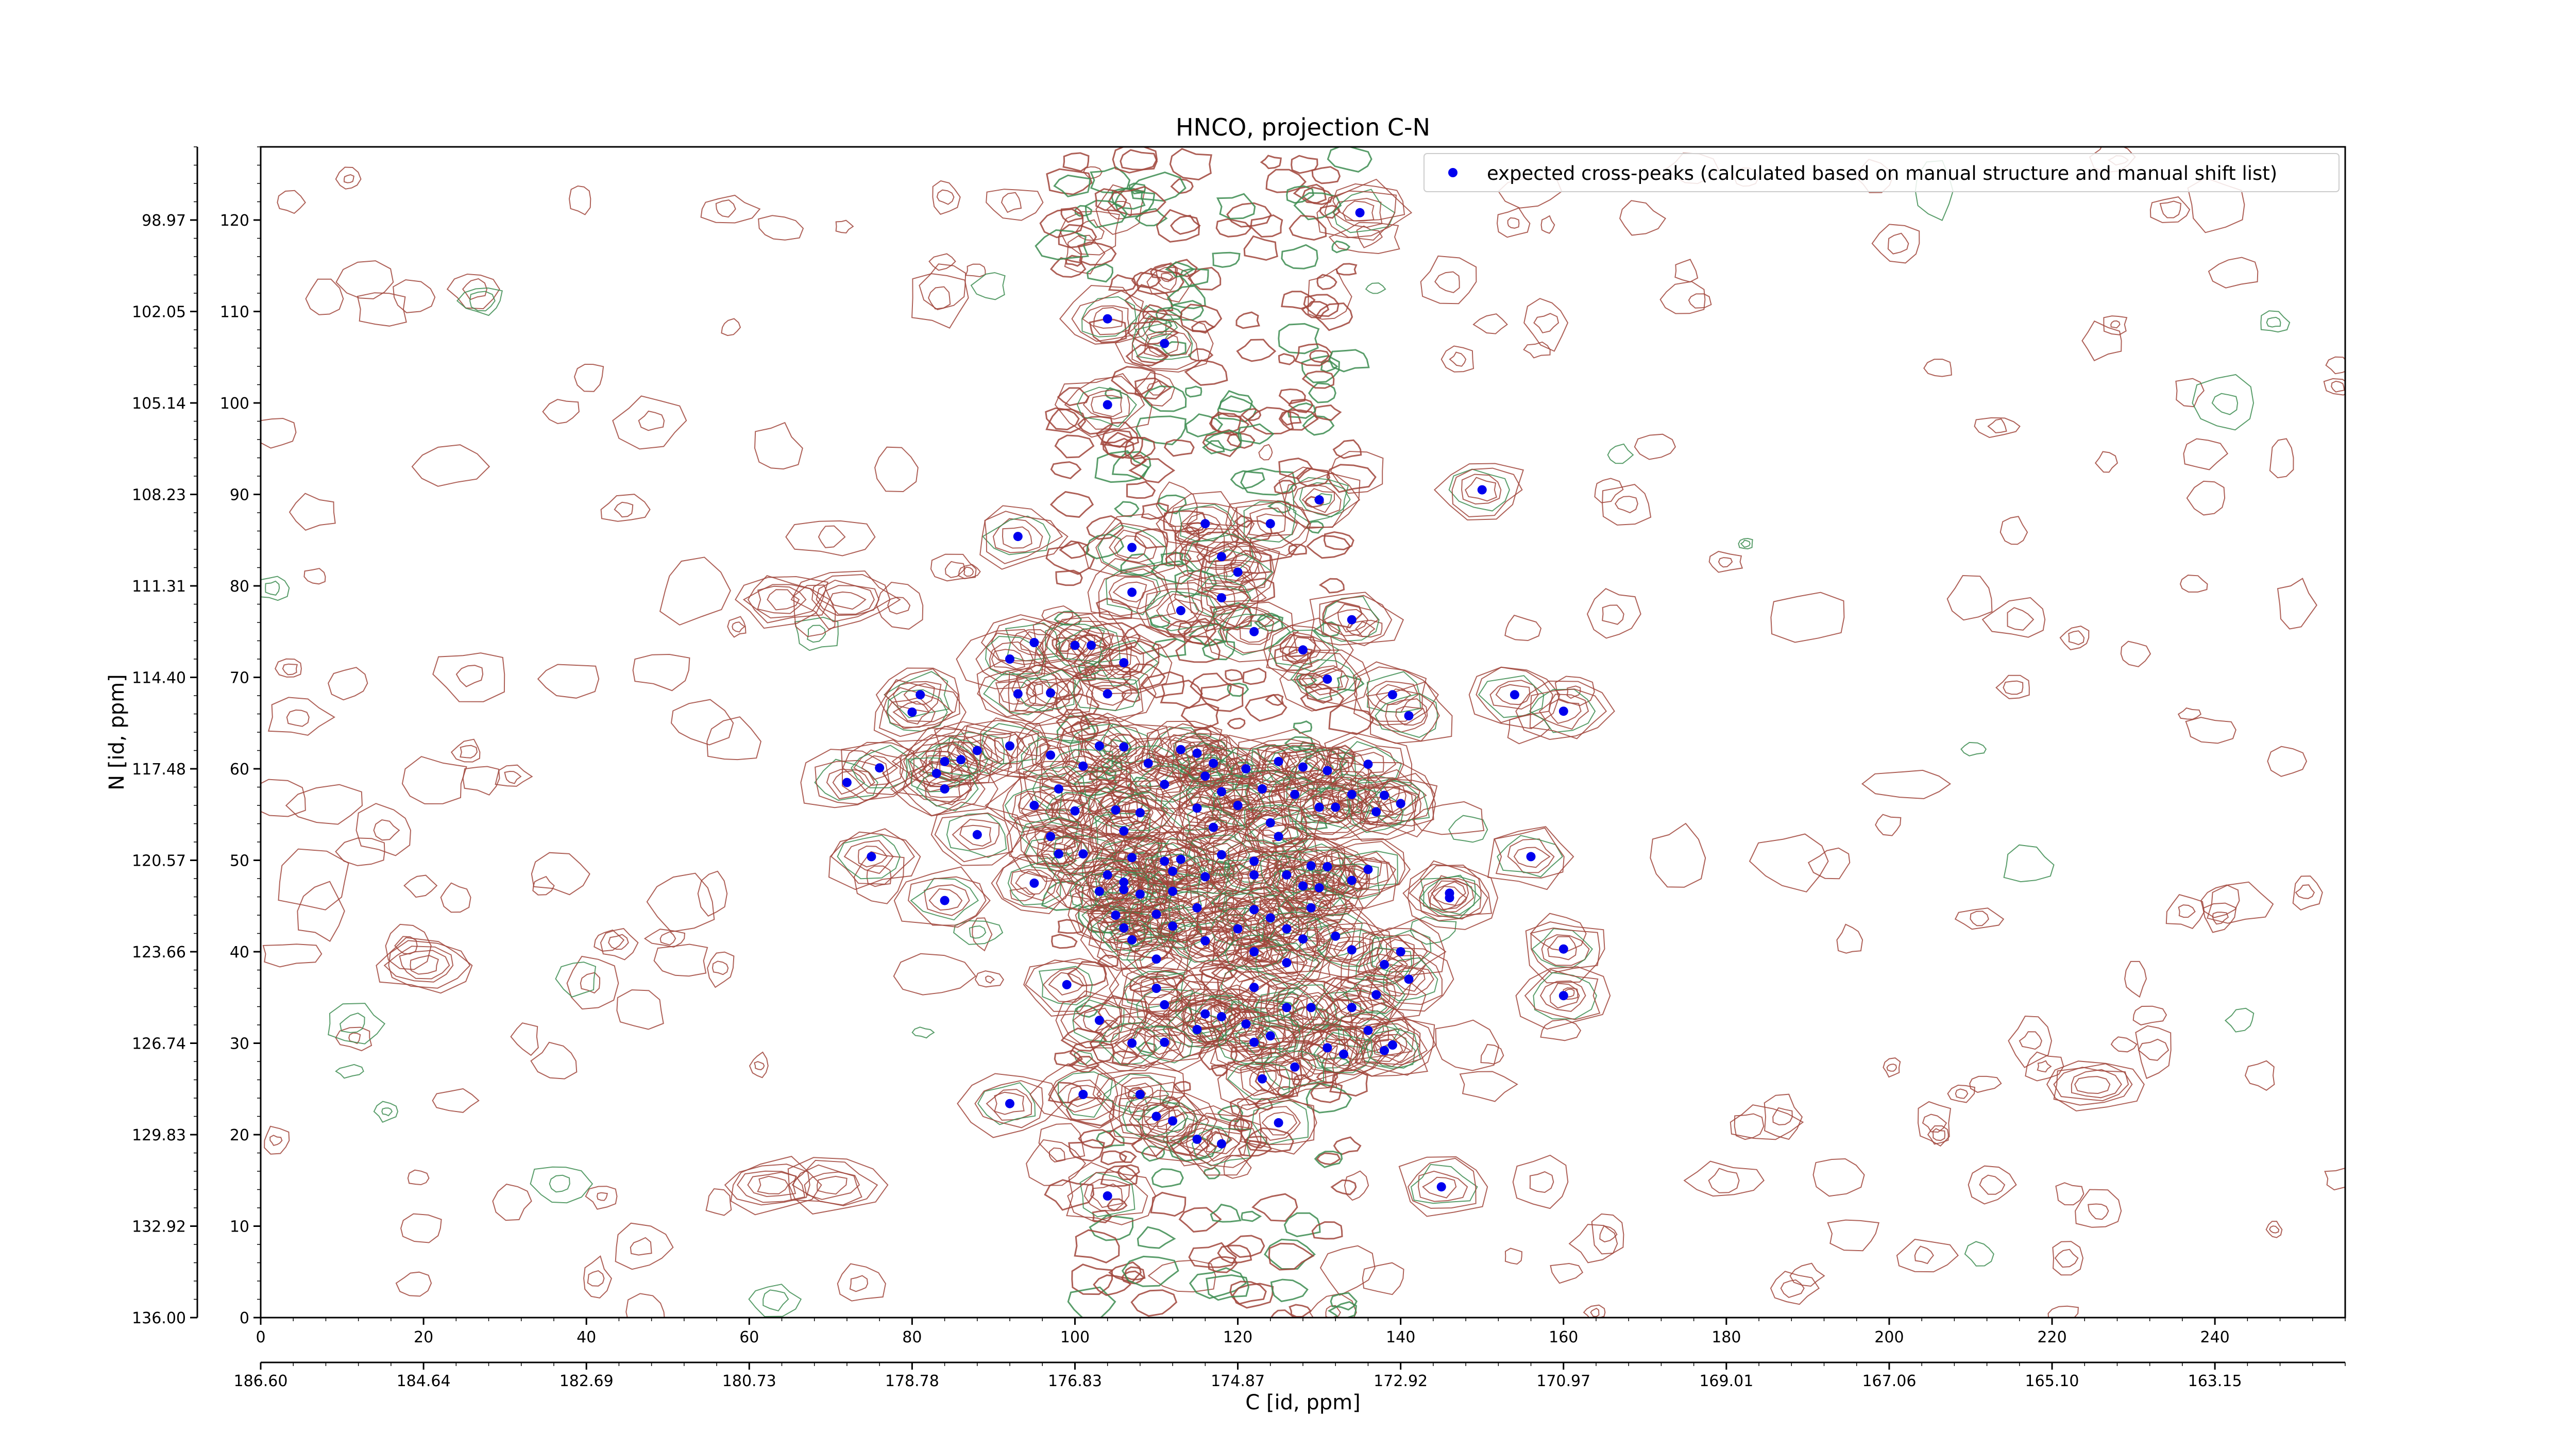 The height and width of the screenshot is (1449, 2576). I want to click on y-ppm-tick-label: 111.31, so click(159, 587).